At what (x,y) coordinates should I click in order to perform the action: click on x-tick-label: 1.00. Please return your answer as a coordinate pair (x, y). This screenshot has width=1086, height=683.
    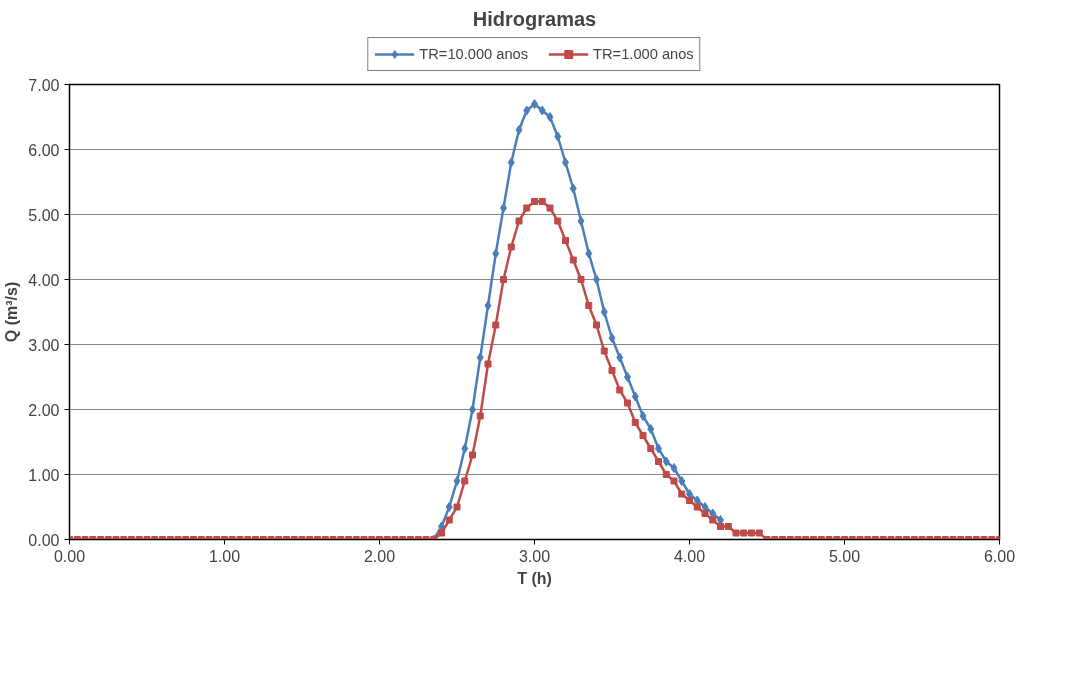
    Looking at the image, I should click on (224, 556).